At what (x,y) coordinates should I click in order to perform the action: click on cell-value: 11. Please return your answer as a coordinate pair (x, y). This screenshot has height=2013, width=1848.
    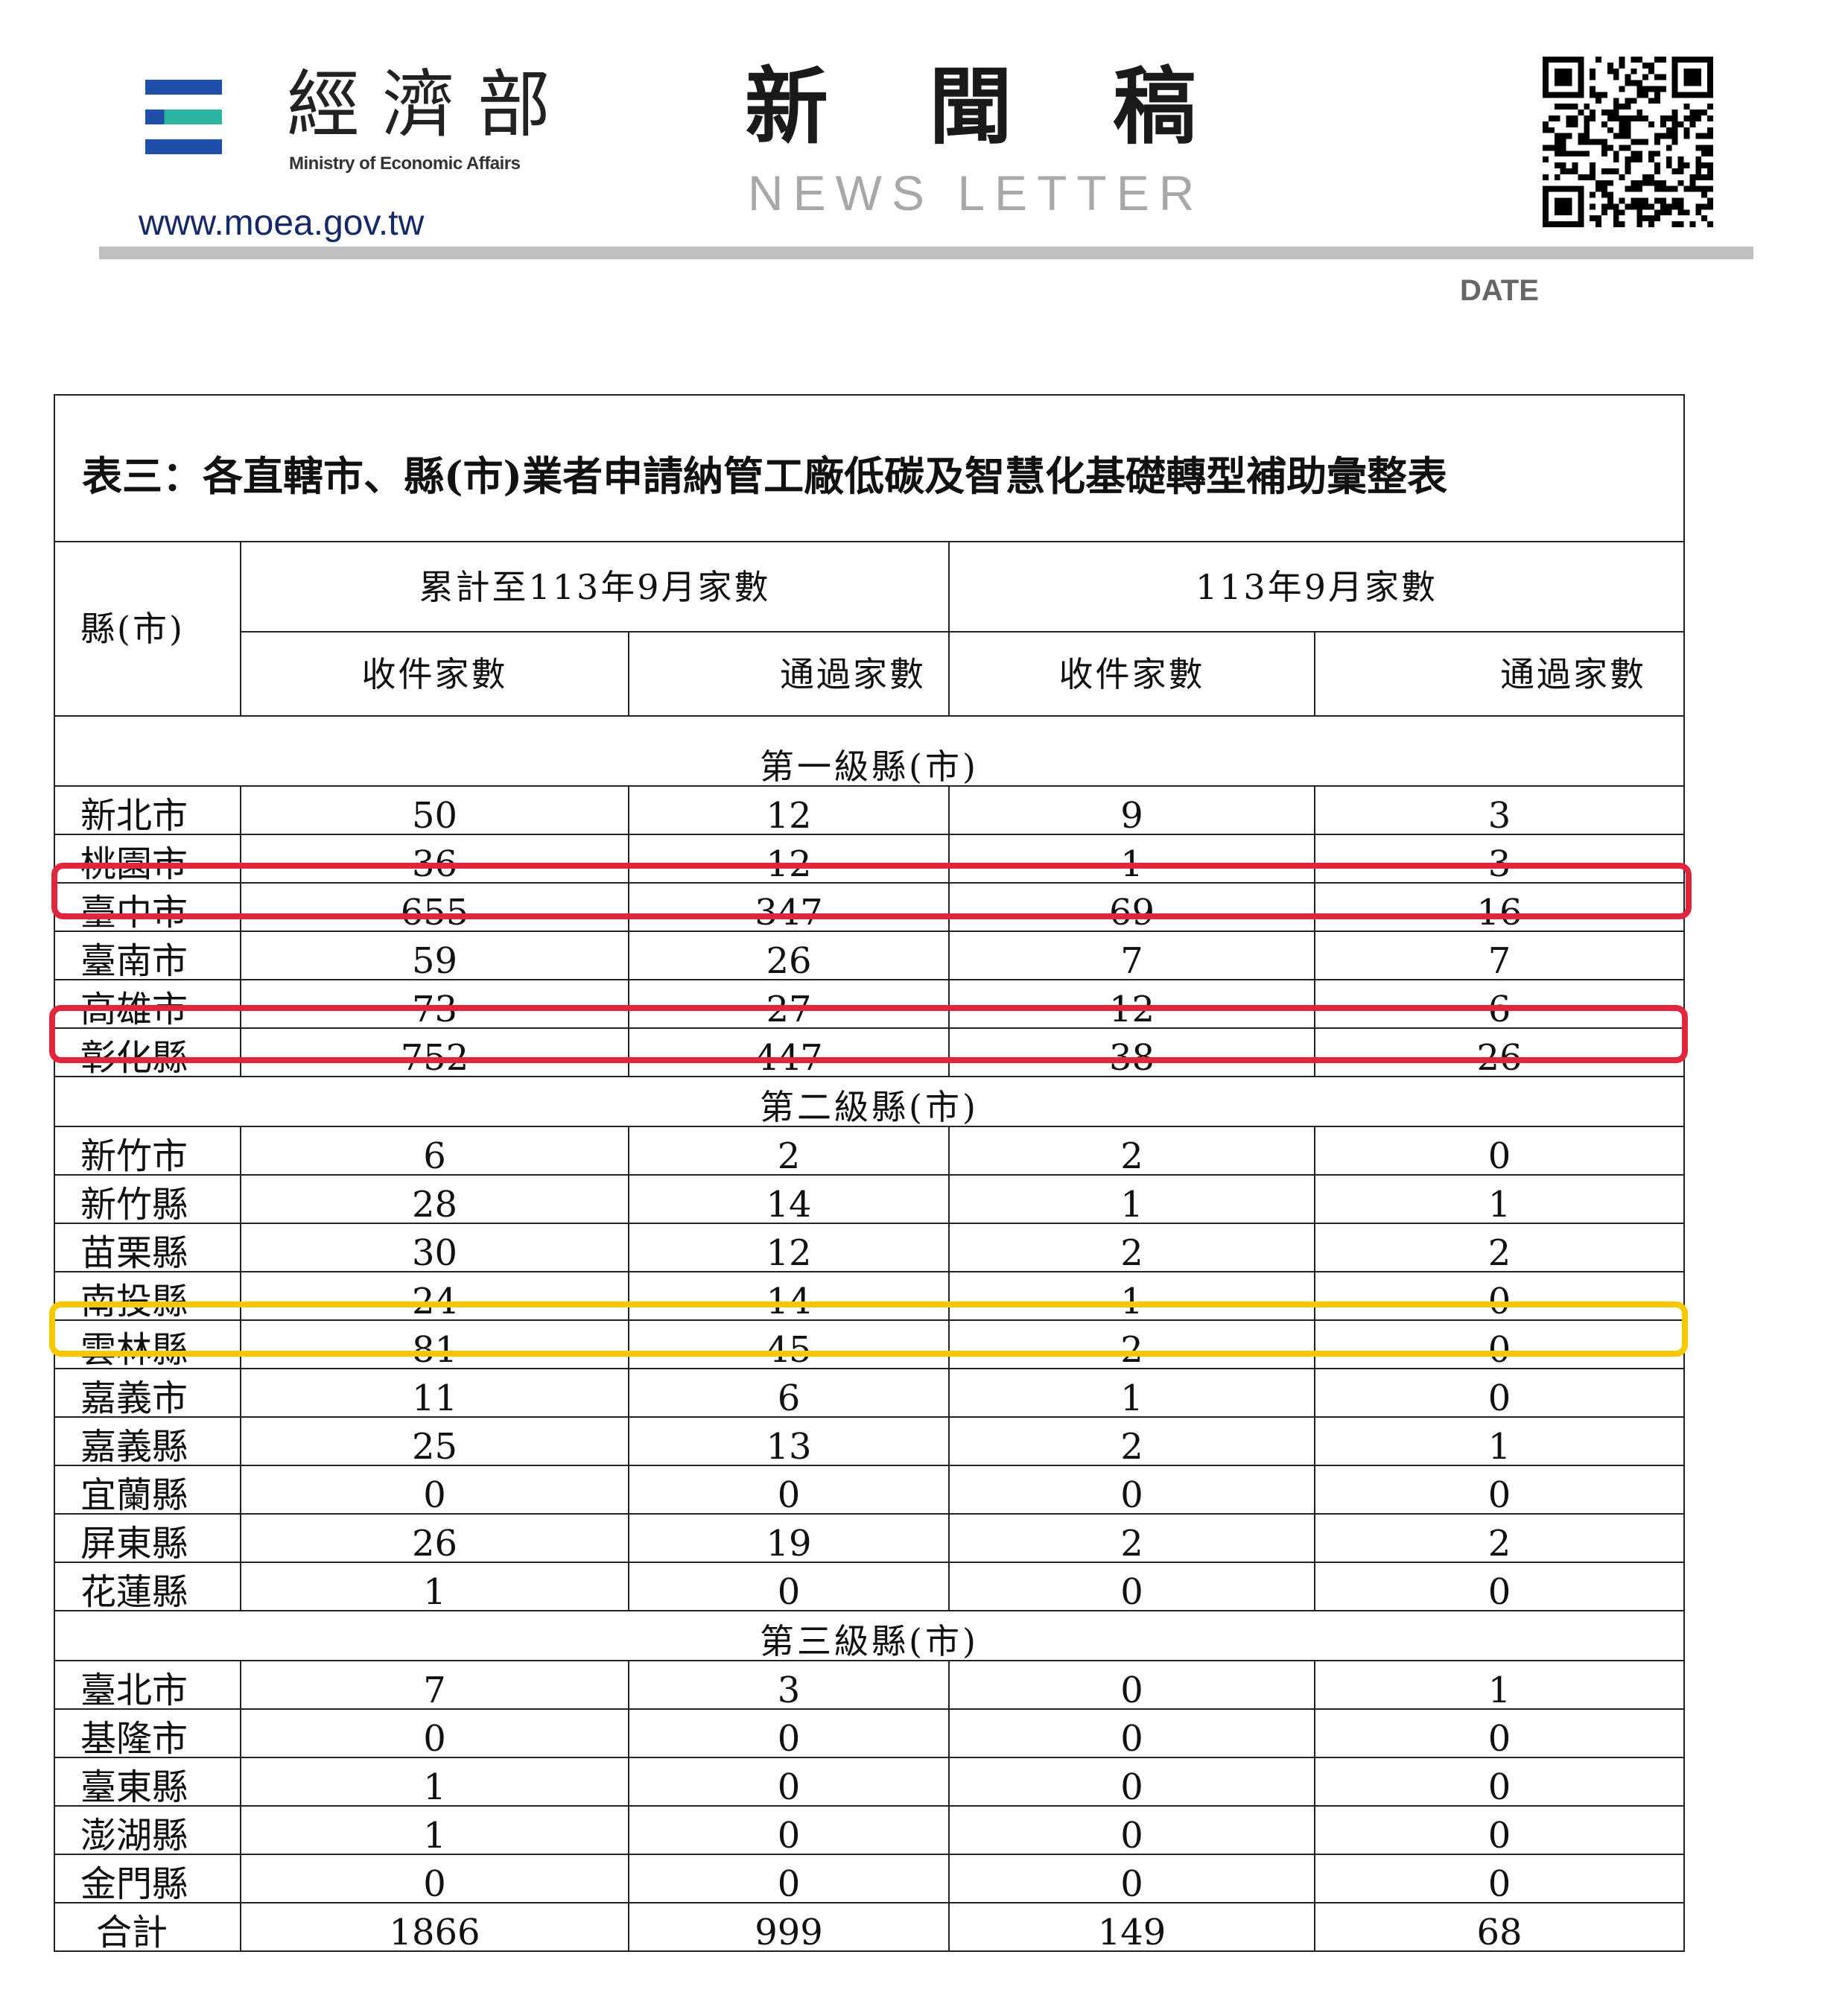
    Looking at the image, I should click on (434, 1393).